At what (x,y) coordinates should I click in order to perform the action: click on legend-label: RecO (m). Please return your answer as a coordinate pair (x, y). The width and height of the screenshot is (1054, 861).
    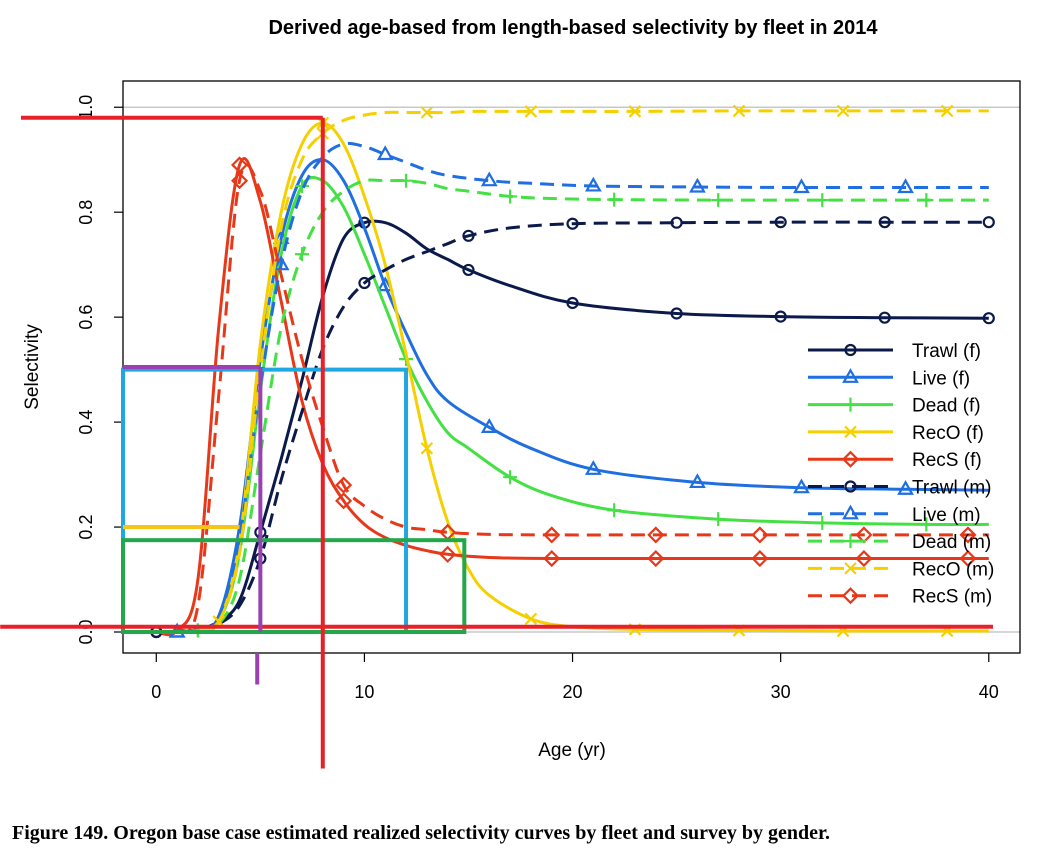
    Looking at the image, I should click on (953, 569).